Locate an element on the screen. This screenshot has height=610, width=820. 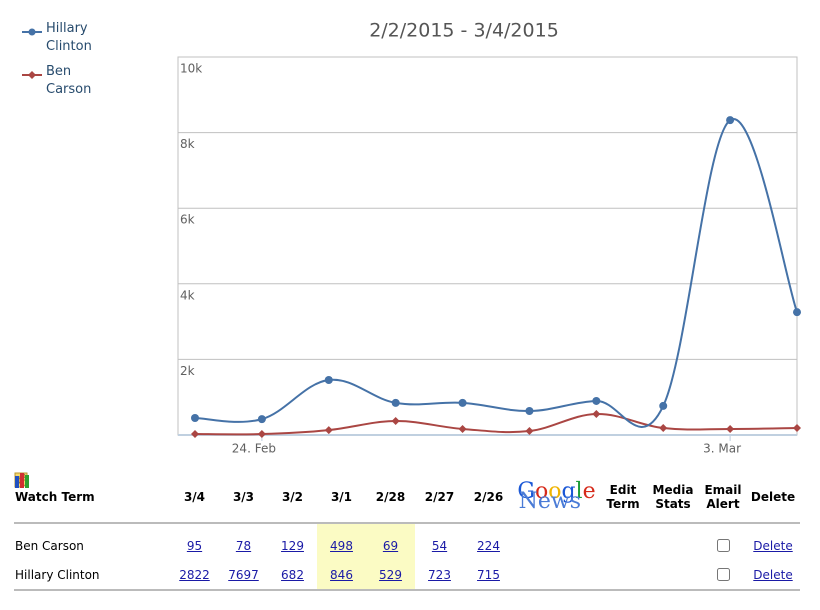
count-link: 95 is located at coordinates (194, 545).